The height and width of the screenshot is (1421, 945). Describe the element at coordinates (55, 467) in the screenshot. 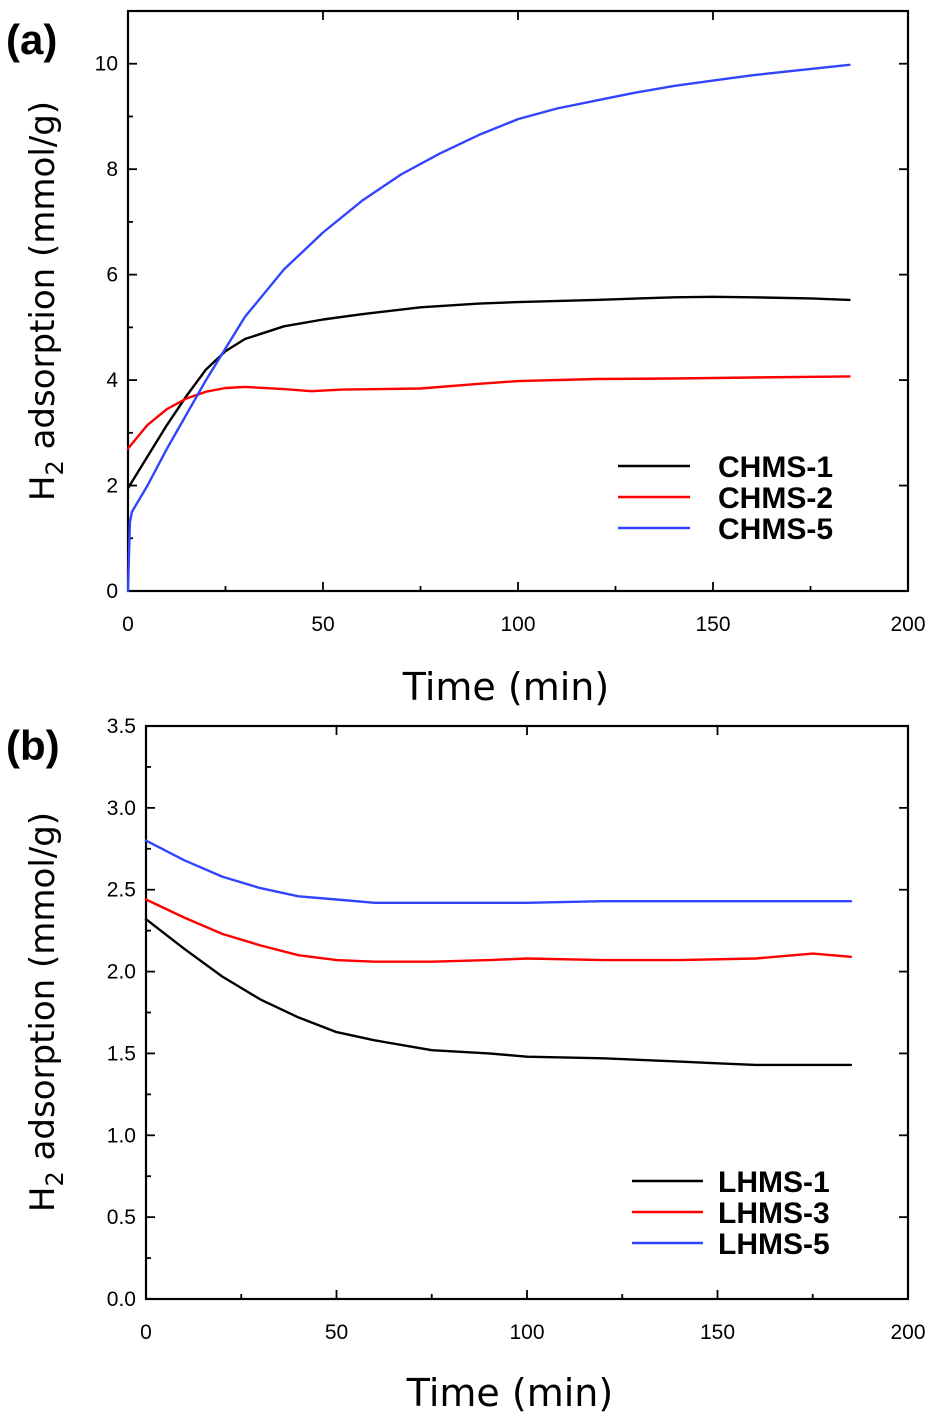

I see `panel-a-y-axis-title-sub: 2` at that location.